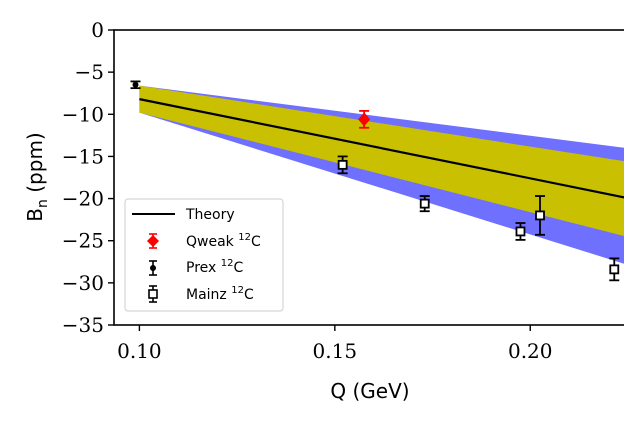 Image resolution: width=624 pixels, height=425 pixels. What do you see at coordinates (153, 241) in the screenshot?
I see `legend-qweak-marker` at bounding box center [153, 241].